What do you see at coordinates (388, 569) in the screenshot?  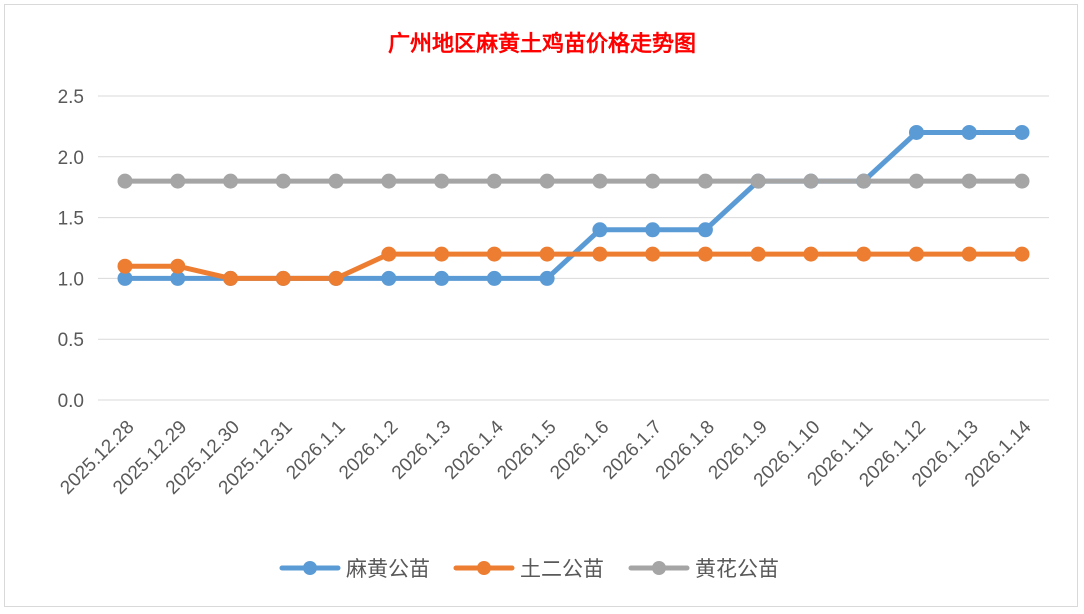 I see `legend-label: 麻黄公苗` at bounding box center [388, 569].